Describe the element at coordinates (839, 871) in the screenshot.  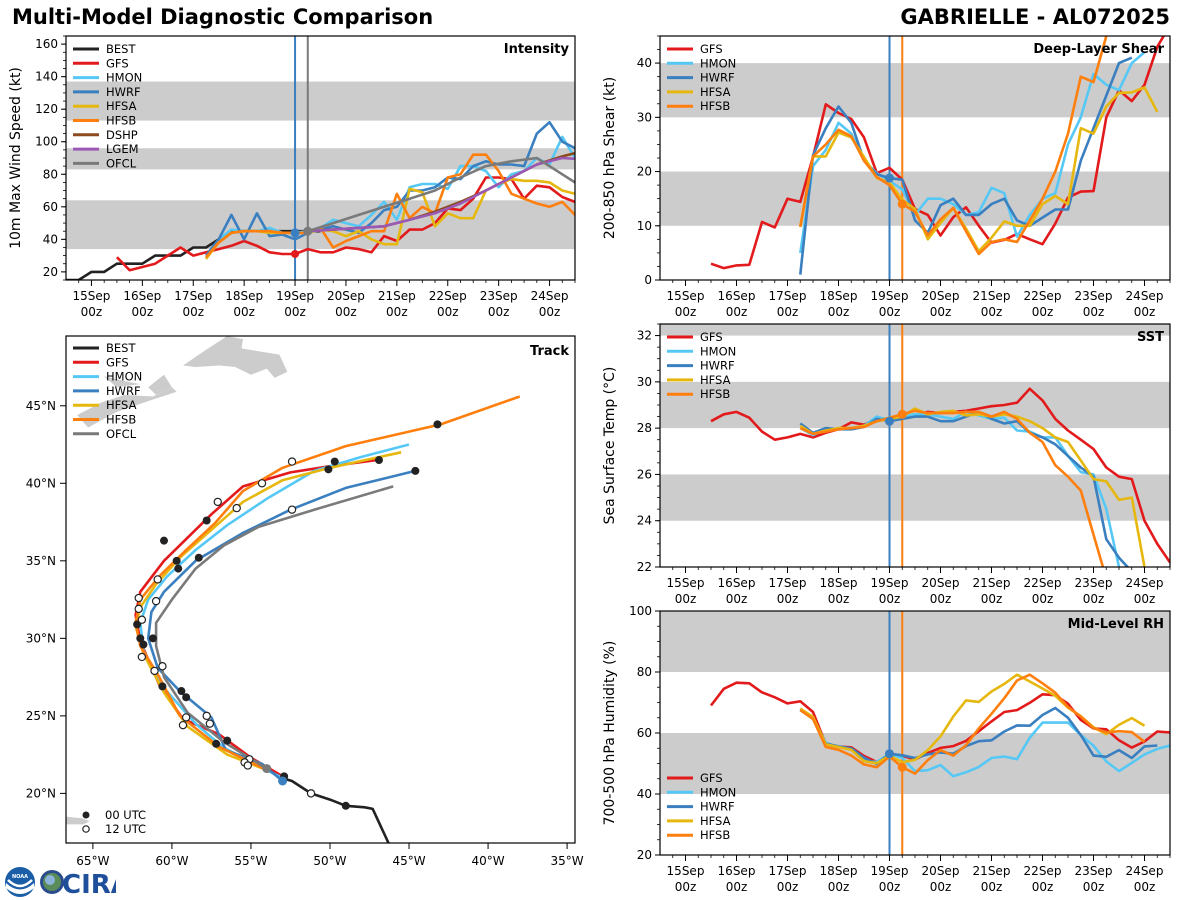
I see `x-tick-label: 18Sep` at that location.